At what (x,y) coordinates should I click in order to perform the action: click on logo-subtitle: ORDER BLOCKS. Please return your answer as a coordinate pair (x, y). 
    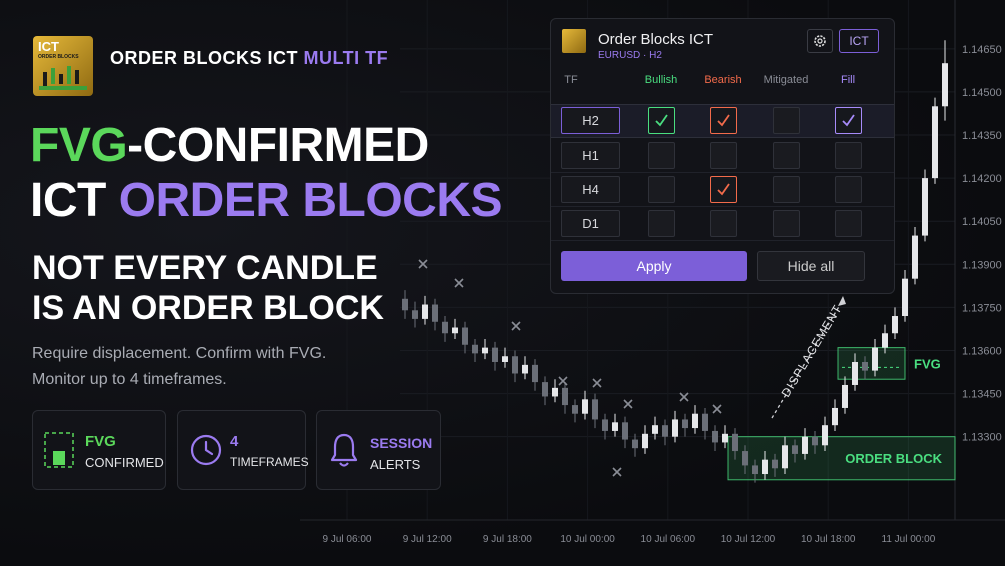
    Looking at the image, I should click on (58, 57).